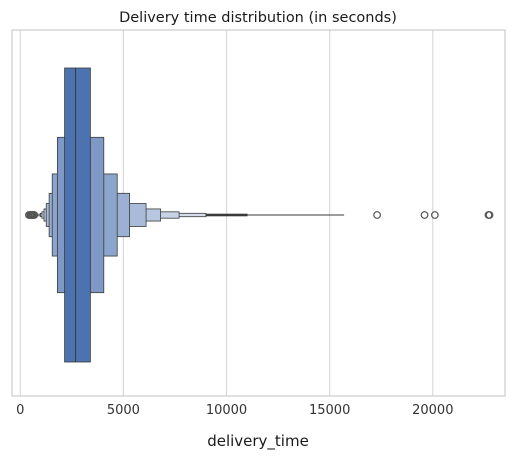 Image resolution: width=515 pixels, height=458 pixels. I want to click on x-tick-label-2: 10000, so click(226, 410).